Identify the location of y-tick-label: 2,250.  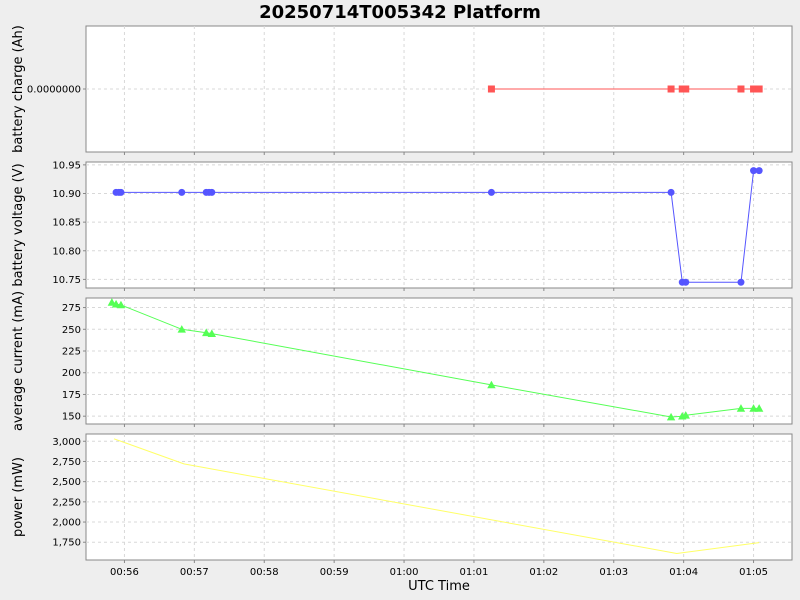
(66, 502).